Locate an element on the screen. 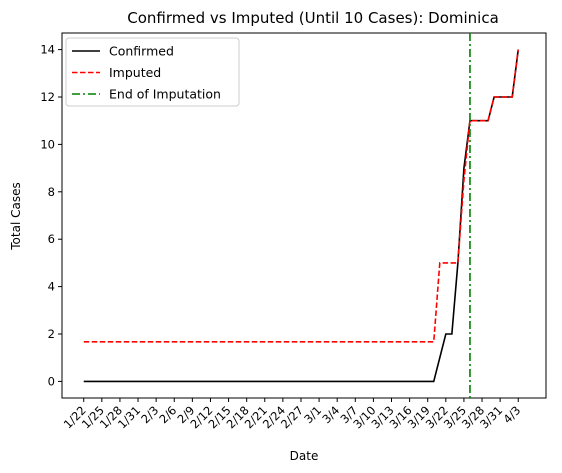 Image resolution: width=562 pixels, height=473 pixels. legend-frame is located at coordinates (152, 72).